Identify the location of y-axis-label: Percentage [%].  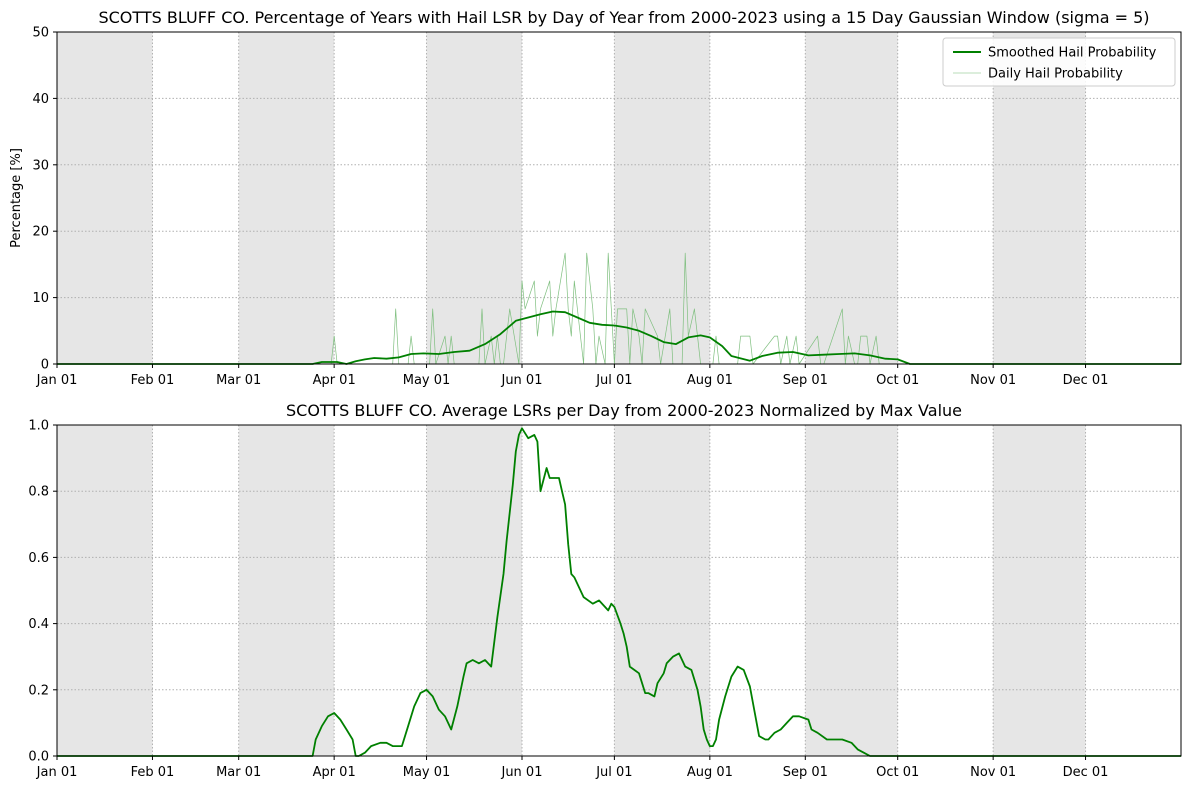
(16, 198).